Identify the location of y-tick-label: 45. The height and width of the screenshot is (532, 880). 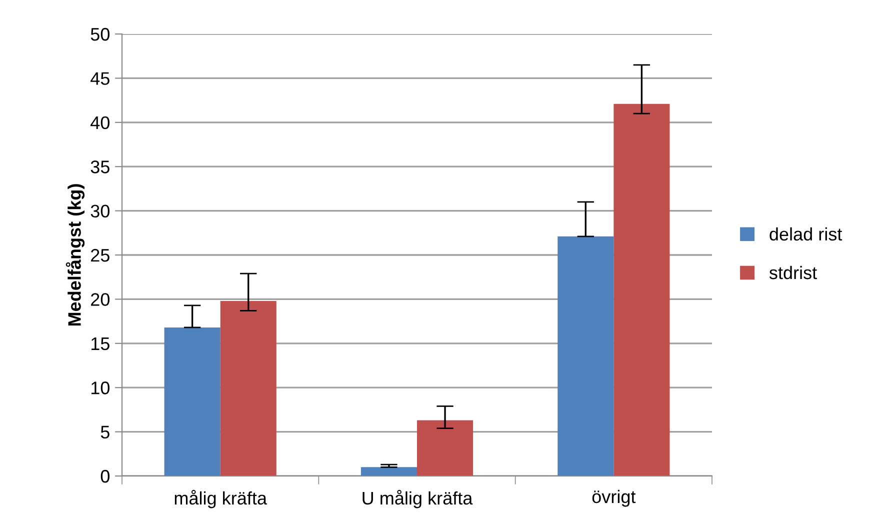
(100, 78).